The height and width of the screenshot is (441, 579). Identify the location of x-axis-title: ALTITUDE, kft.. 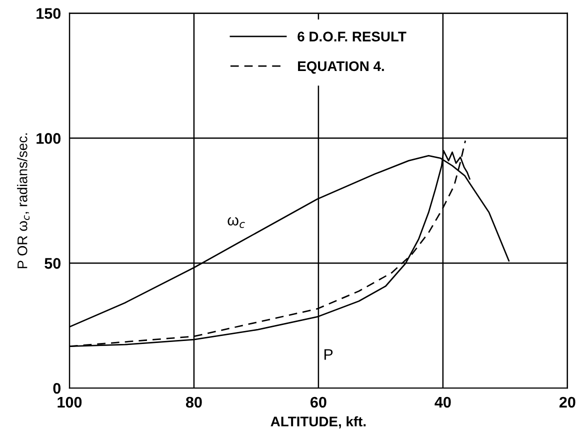
(318, 422).